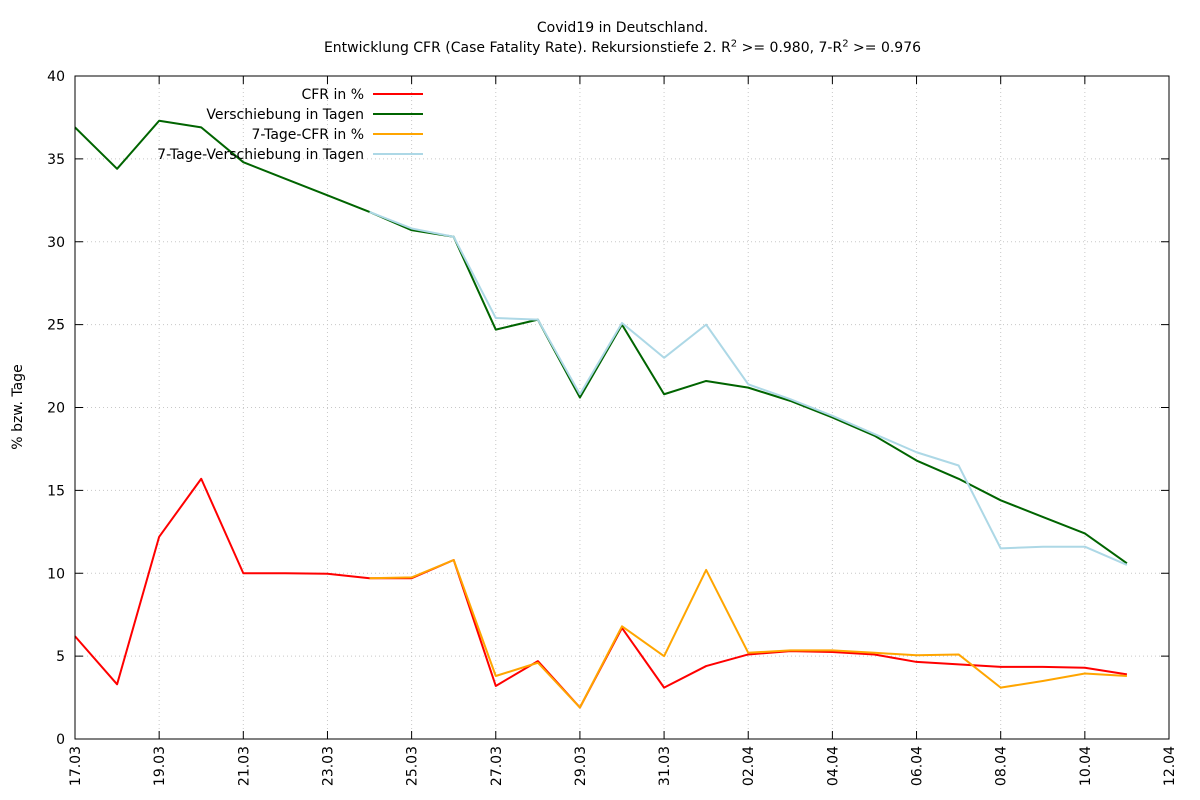 The image size is (1200, 800). I want to click on y-tick-label: 10, so click(56, 574).